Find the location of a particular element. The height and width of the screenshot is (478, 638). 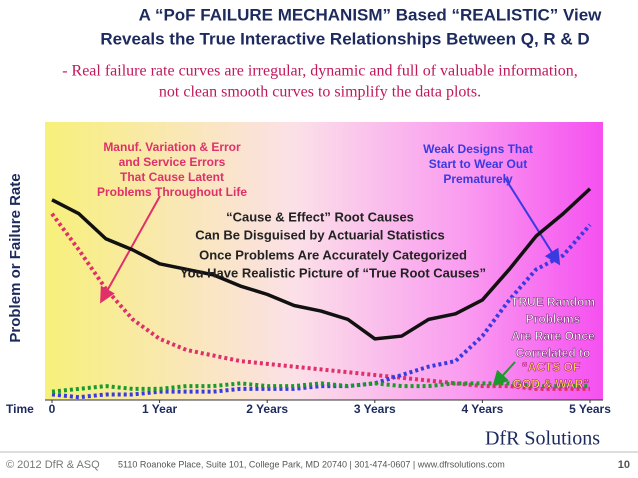

x-tick-label: 3 Years is located at coordinates (375, 409).